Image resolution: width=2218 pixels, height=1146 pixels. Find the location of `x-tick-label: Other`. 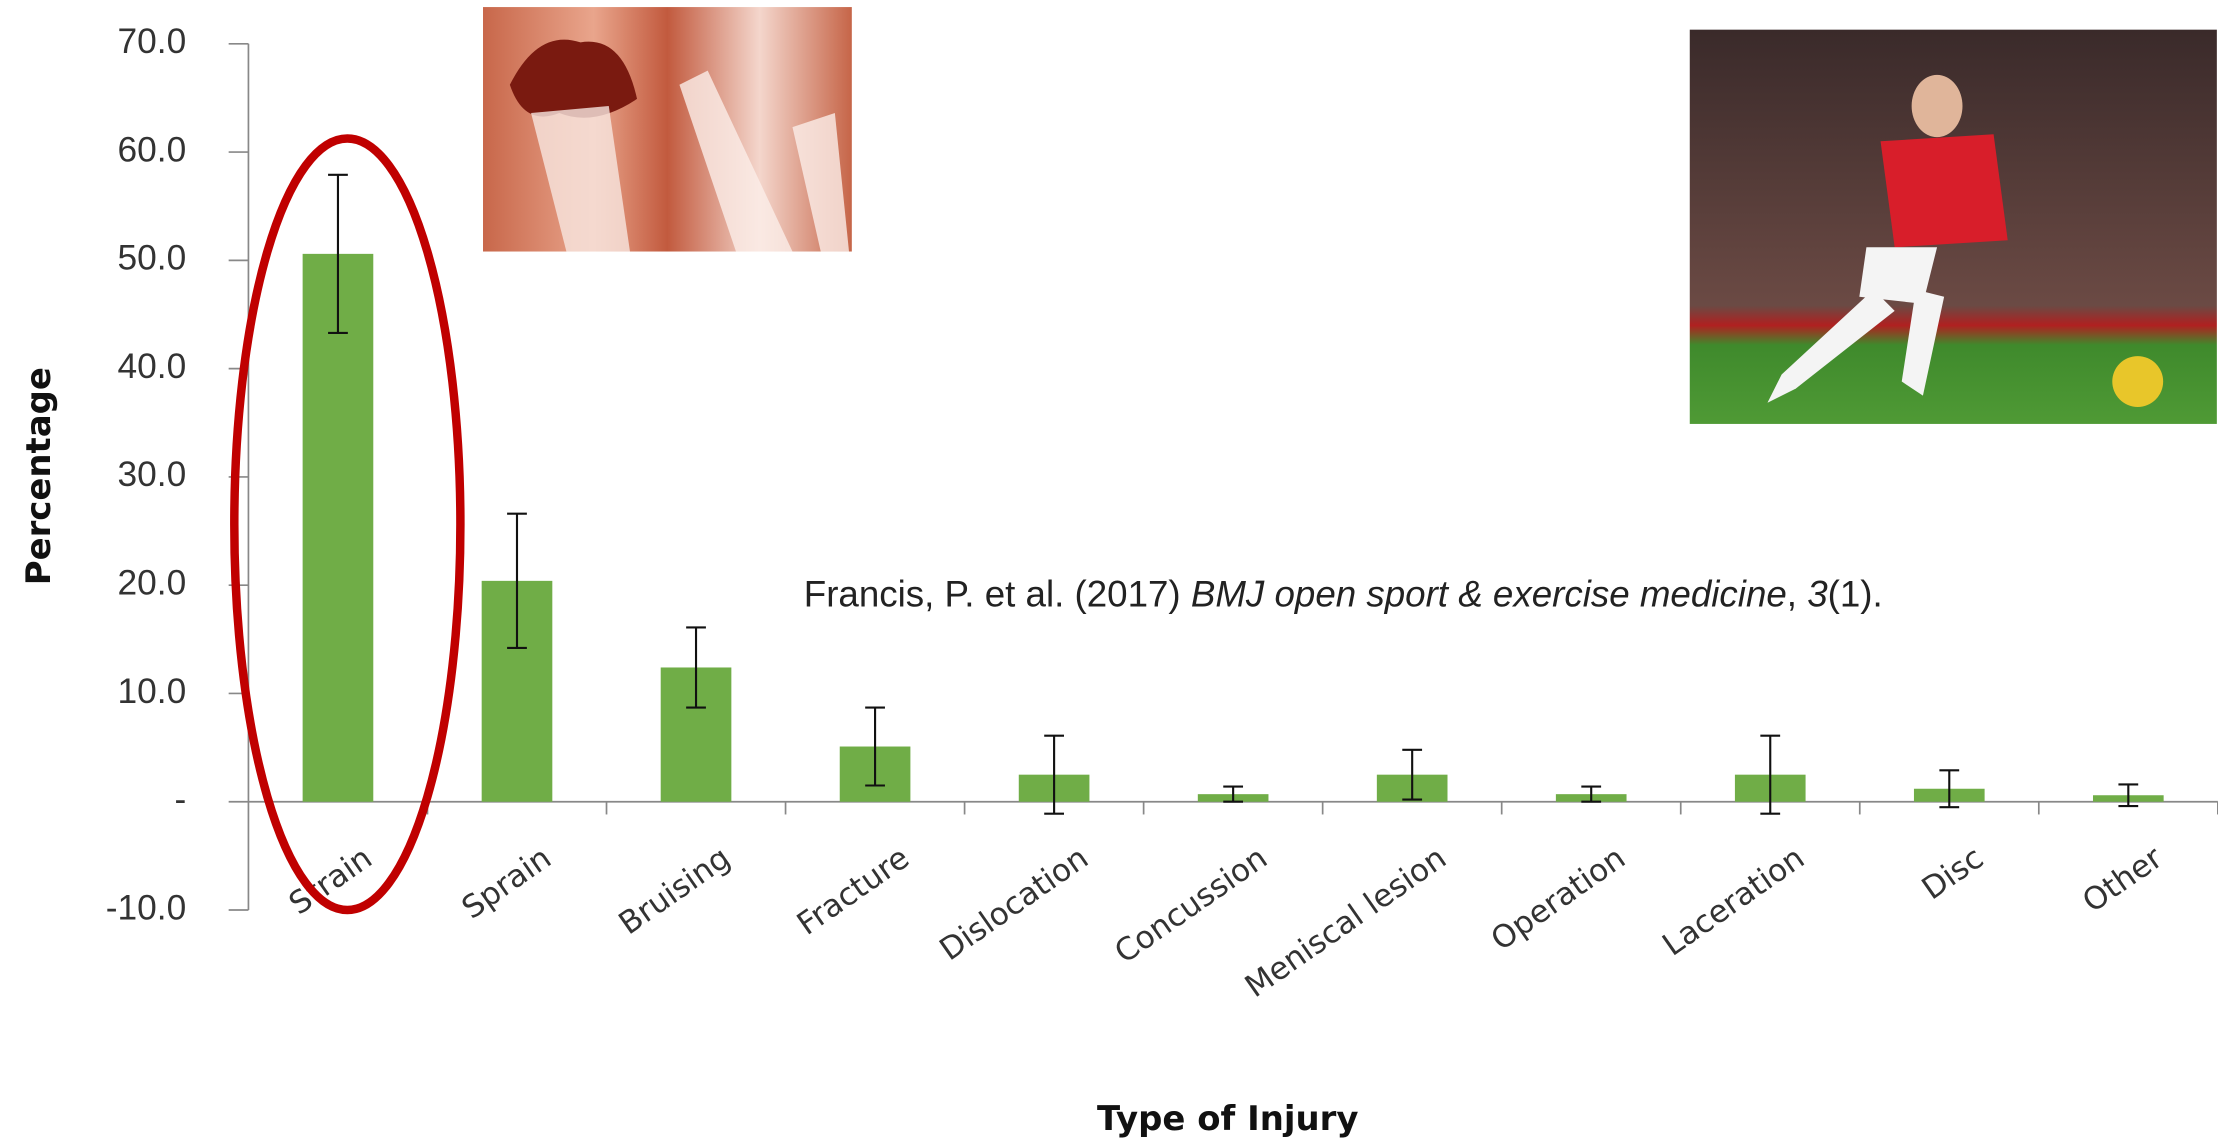

x-tick-label: Other is located at coordinates (2122, 880).